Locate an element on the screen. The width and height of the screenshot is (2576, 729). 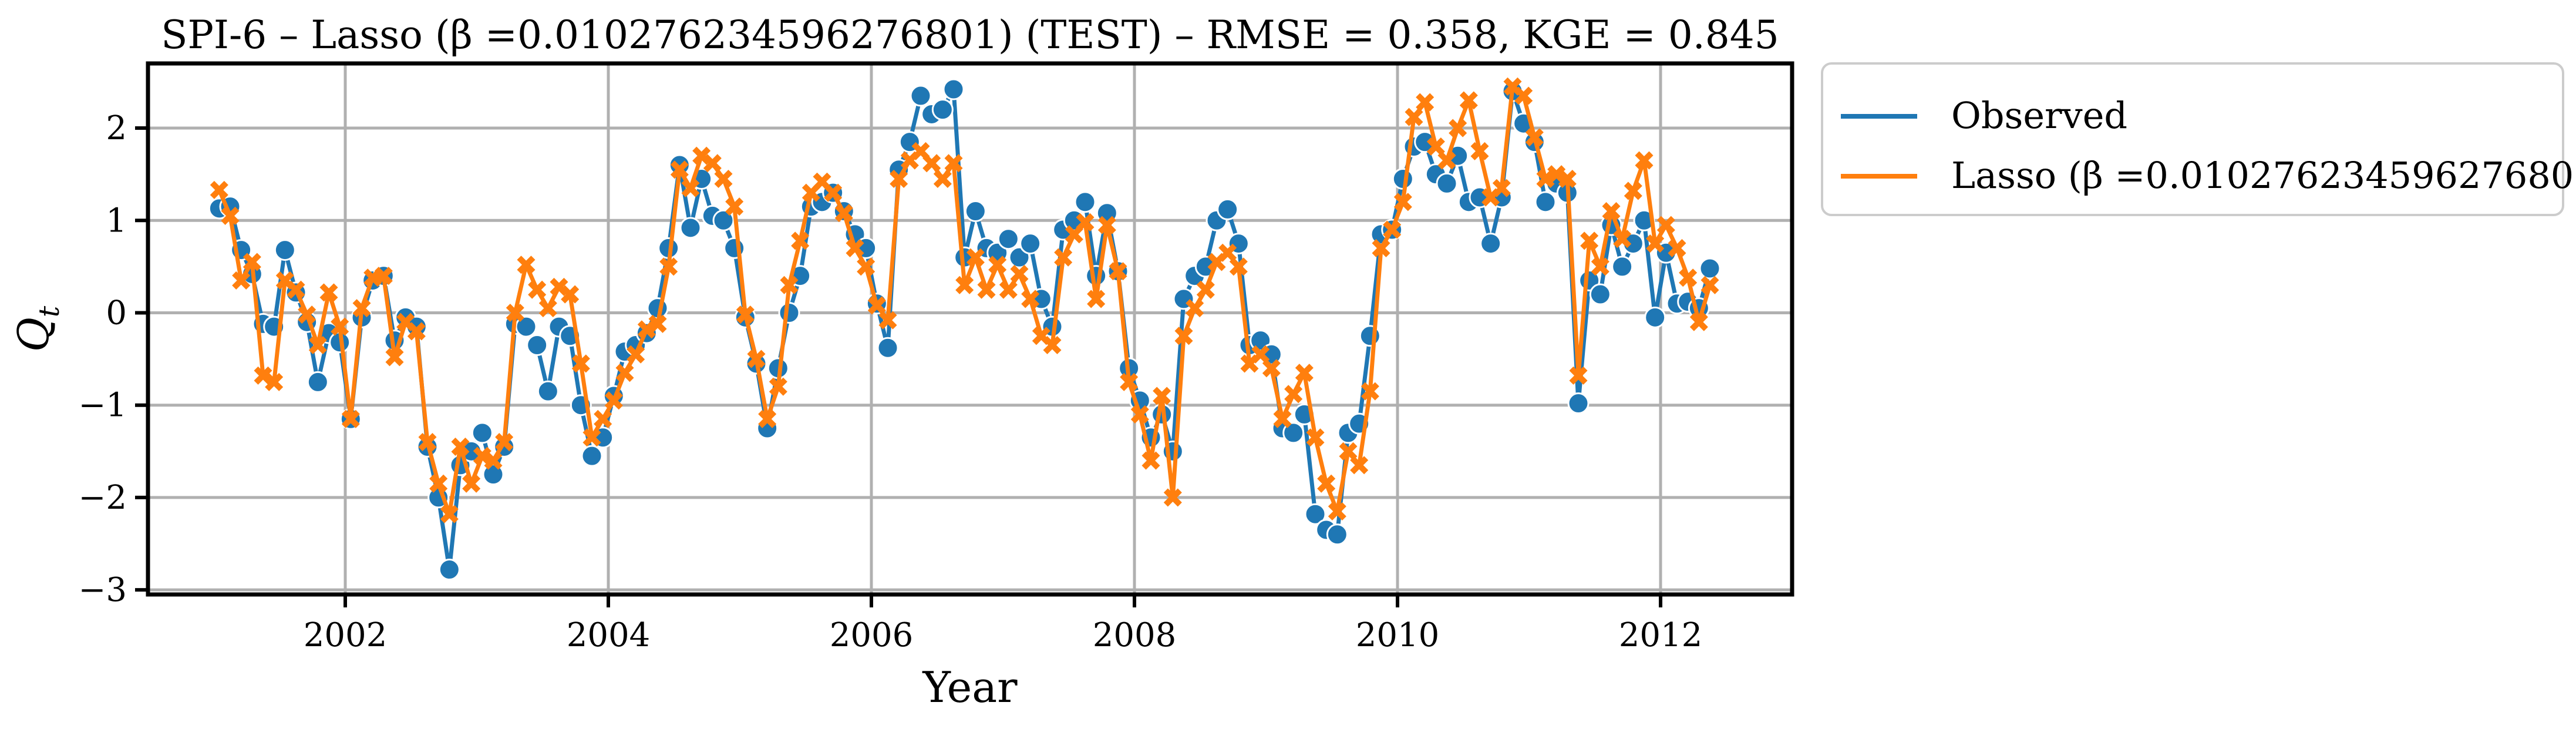
x-tick-label: 2002 is located at coordinates (346, 635).